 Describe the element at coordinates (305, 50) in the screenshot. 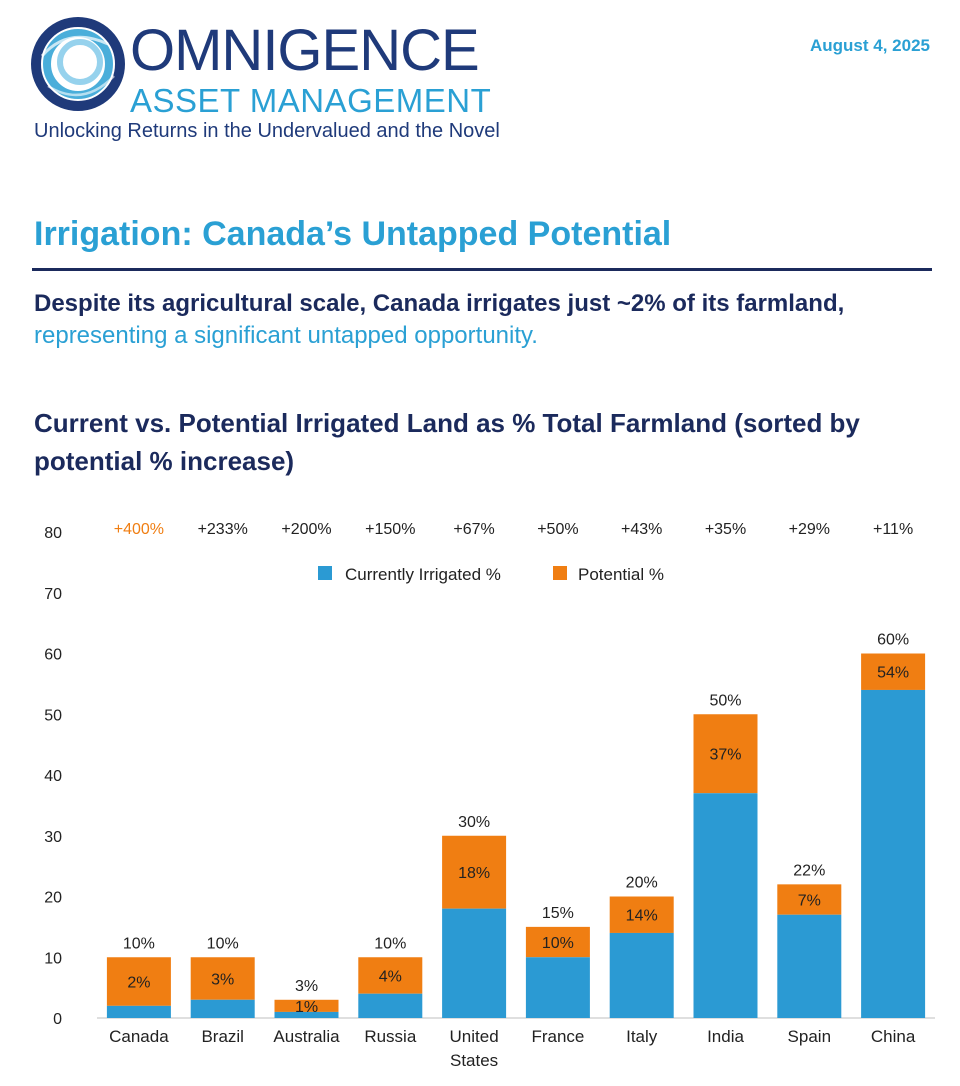

I see `brand-name: OMNIGENCE` at that location.